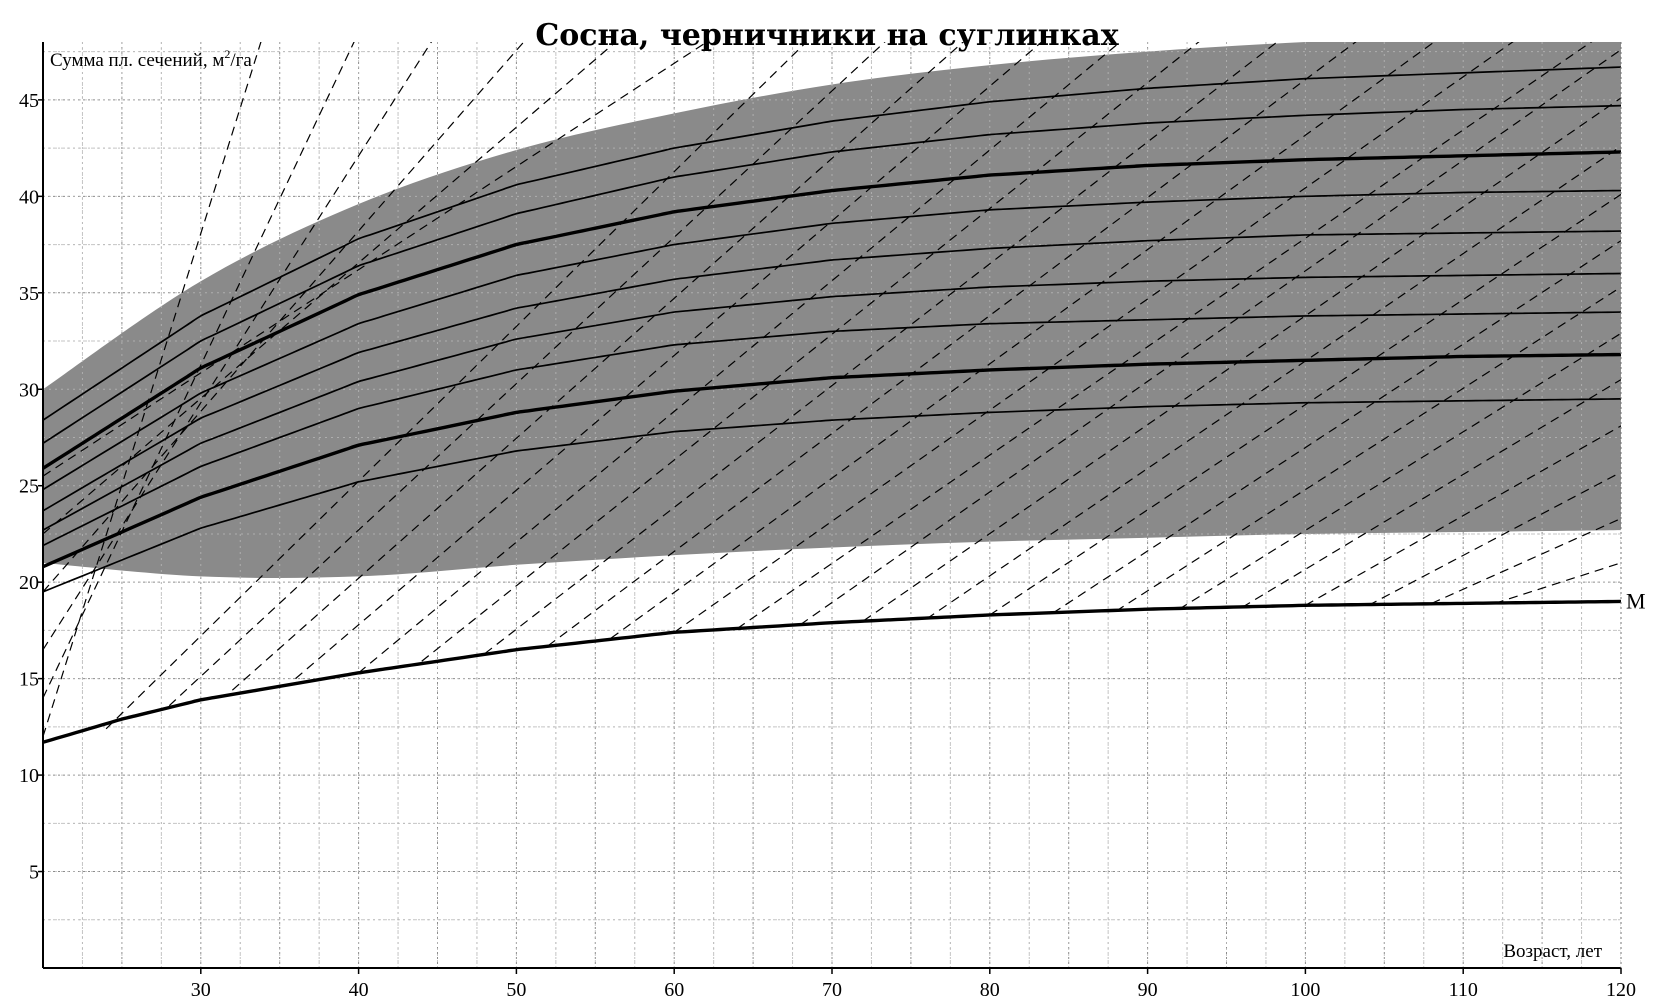  I want to click on x-axis-label: Возраст, лет, so click(1552, 951).